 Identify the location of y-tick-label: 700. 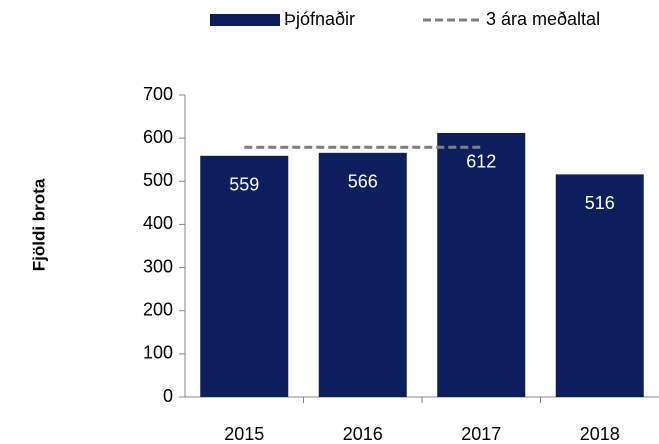
(158, 94).